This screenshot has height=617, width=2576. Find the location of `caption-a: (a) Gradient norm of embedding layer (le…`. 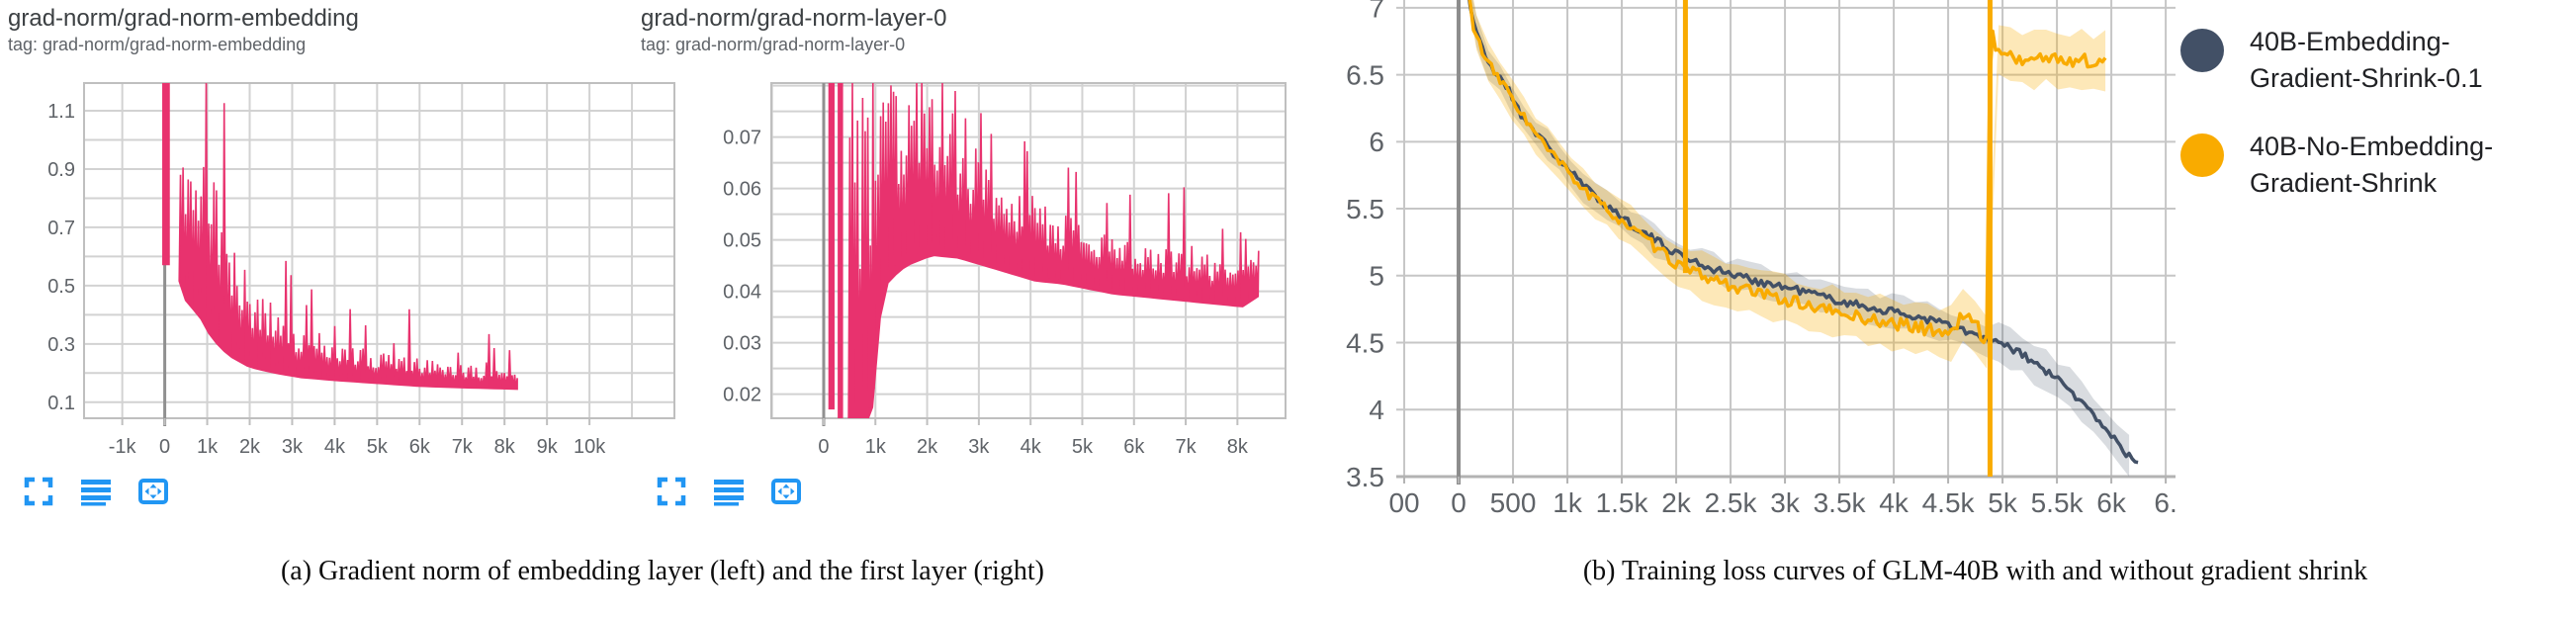

caption-a: (a) Gradient norm of embedding layer (le… is located at coordinates (662, 571).